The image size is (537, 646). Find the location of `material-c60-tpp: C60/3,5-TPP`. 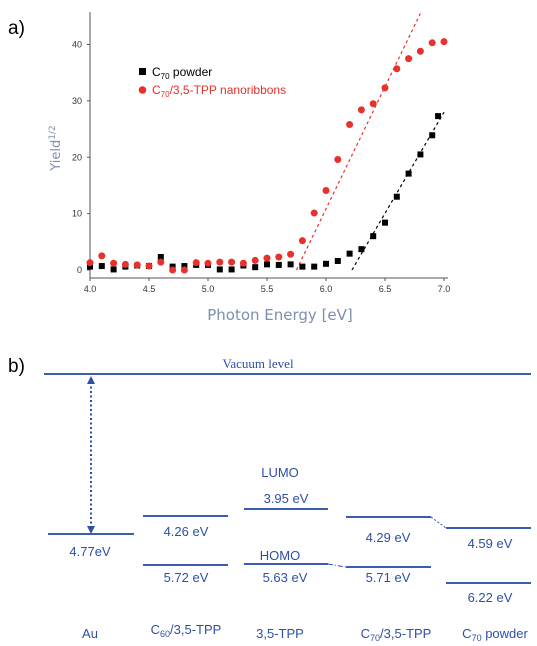

material-c60-tpp: C60/3,5-TPP is located at coordinates (186, 630).